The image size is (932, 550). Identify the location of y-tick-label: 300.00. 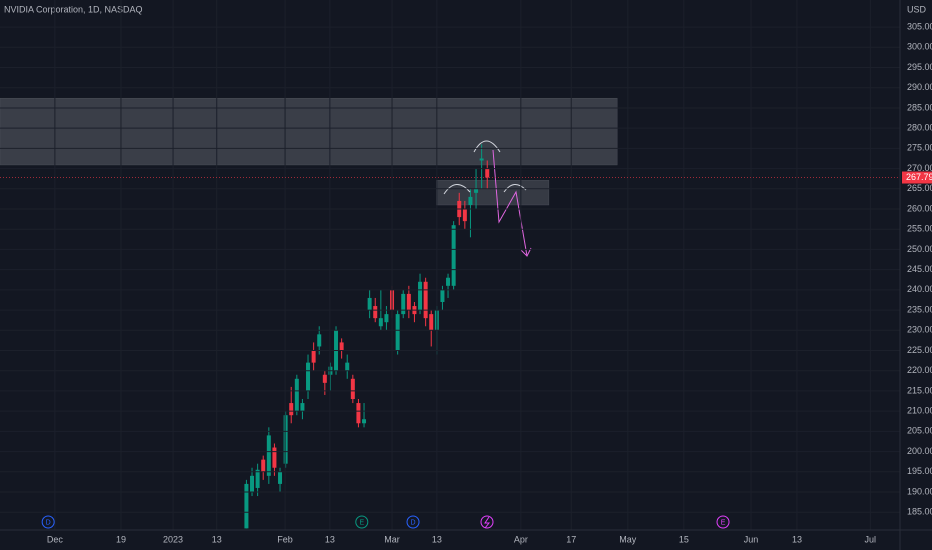
(919, 47).